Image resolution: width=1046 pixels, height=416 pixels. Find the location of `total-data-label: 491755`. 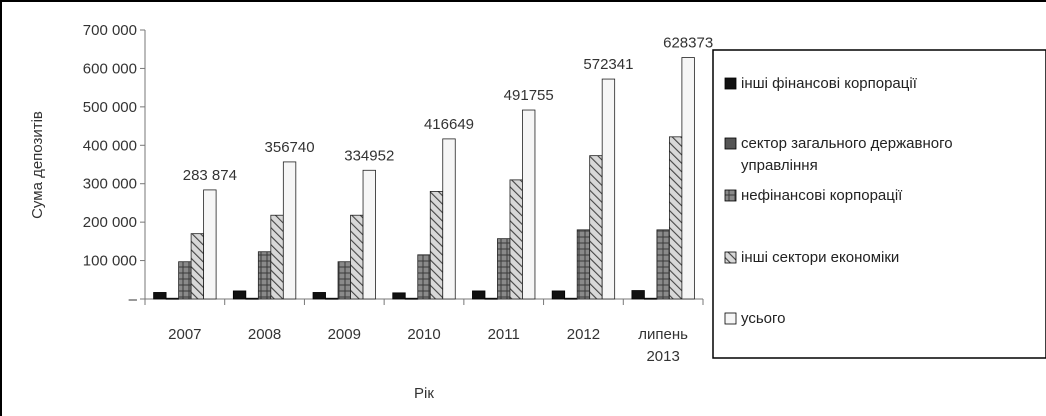

total-data-label: 491755 is located at coordinates (529, 95).